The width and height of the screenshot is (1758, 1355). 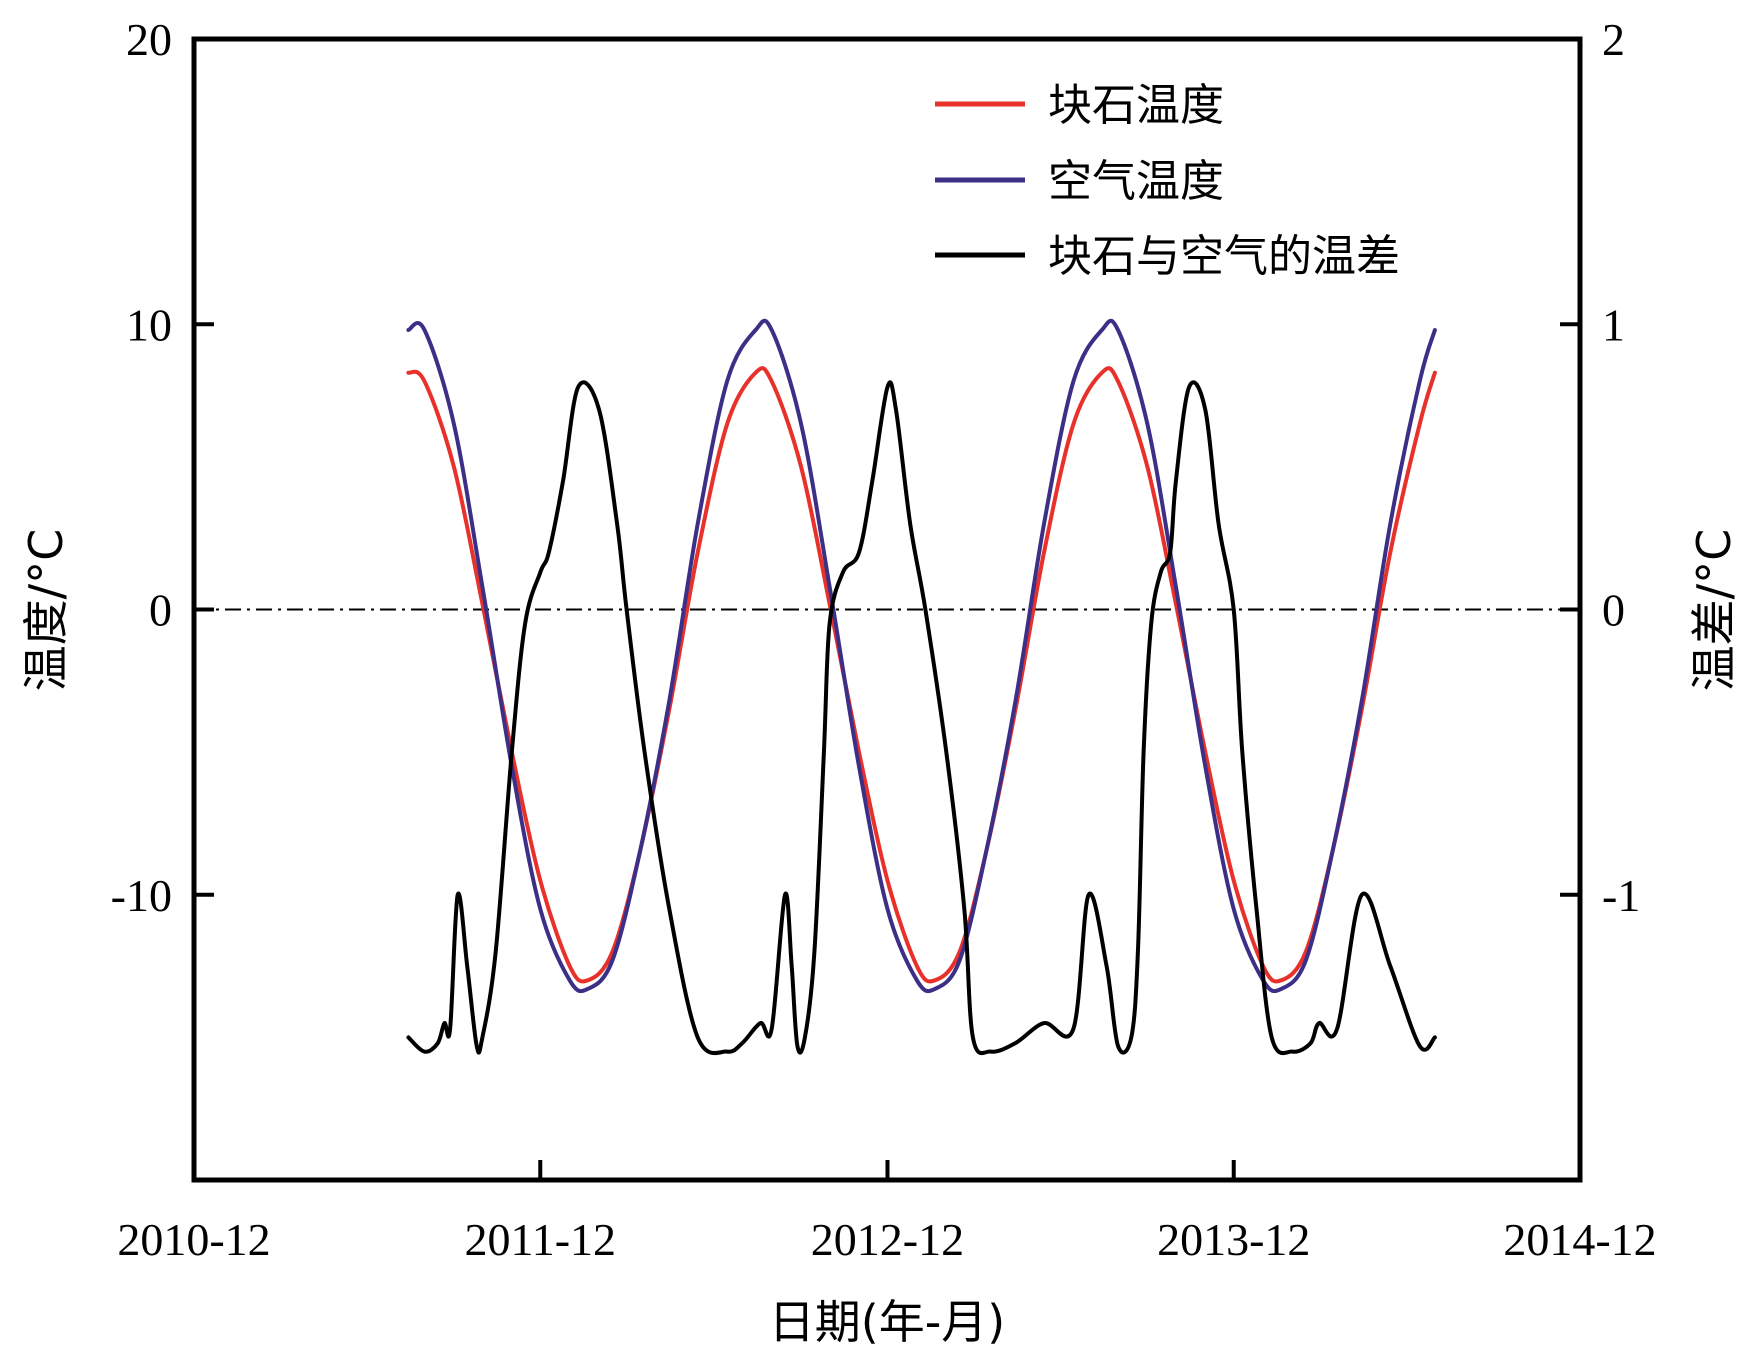 What do you see at coordinates (887, 1239) in the screenshot?
I see `x-tick-label: 2012-12` at bounding box center [887, 1239].